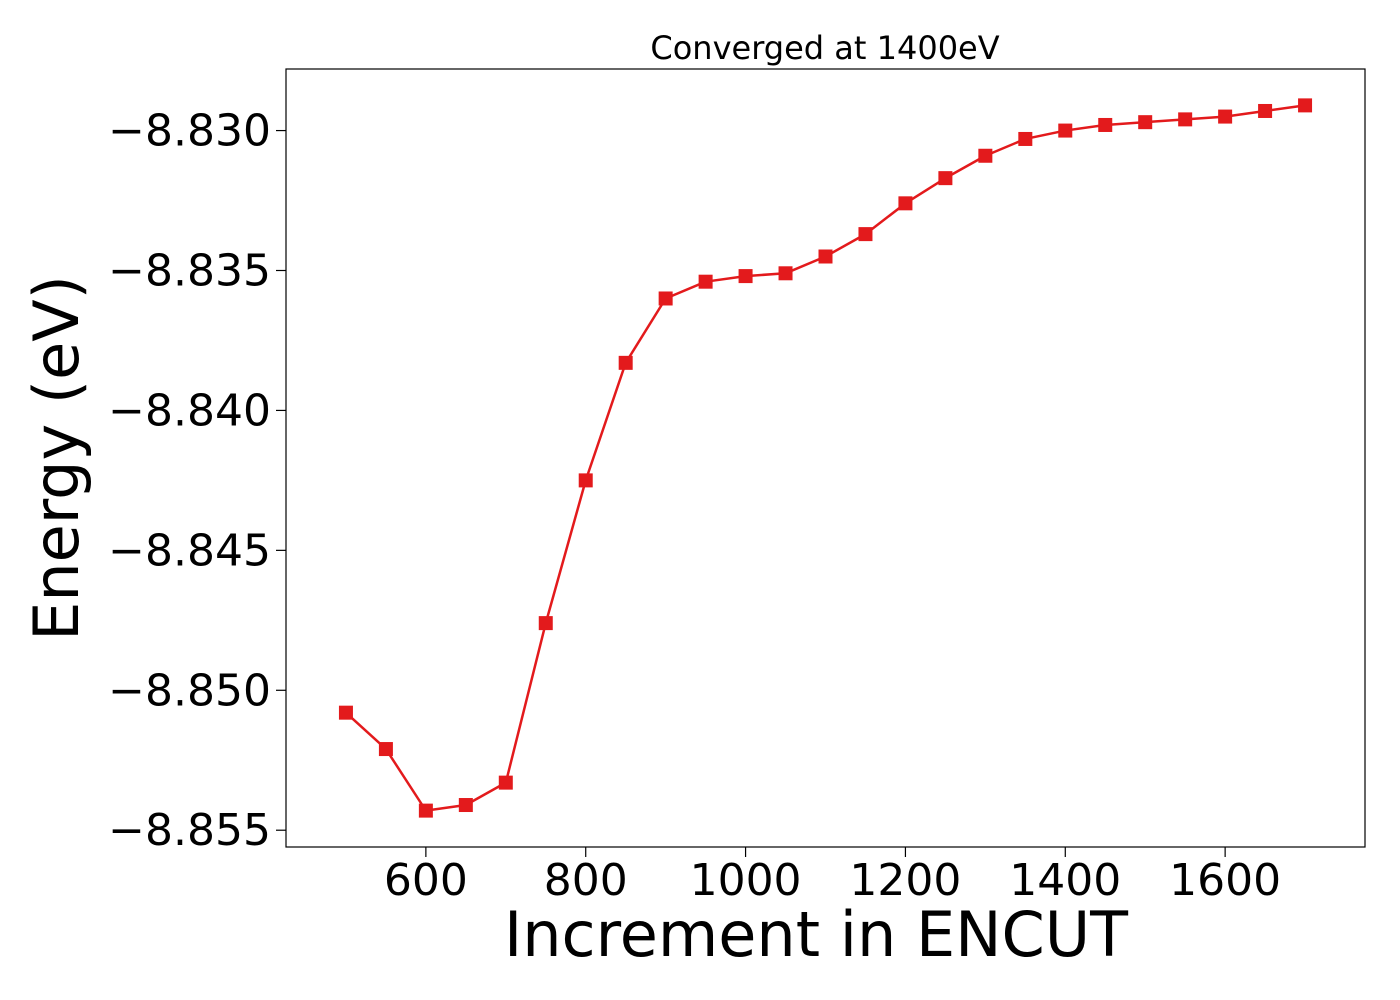  Describe the element at coordinates (426, 880) in the screenshot. I see `x-tick-label: 600` at that location.